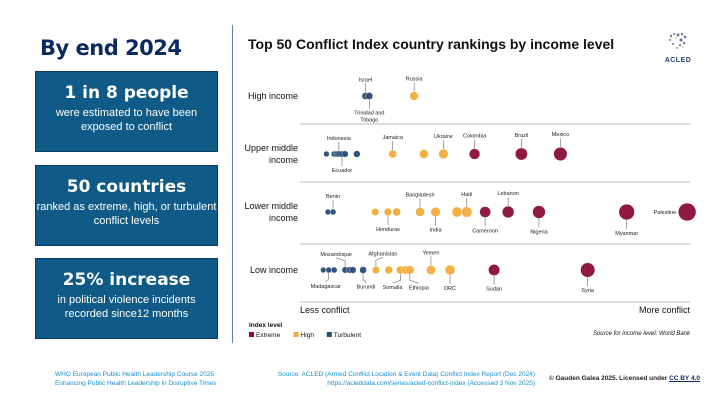  I want to click on country-label: Ethiopia, so click(419, 288).